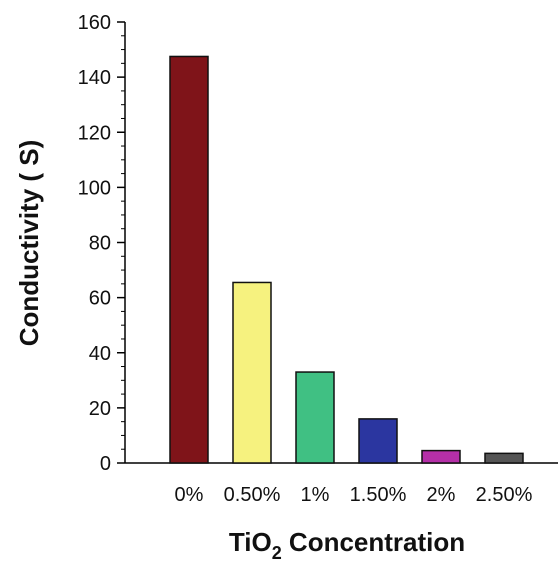  Describe the element at coordinates (105, 464) in the screenshot. I see `y-tick-label: 0` at that location.